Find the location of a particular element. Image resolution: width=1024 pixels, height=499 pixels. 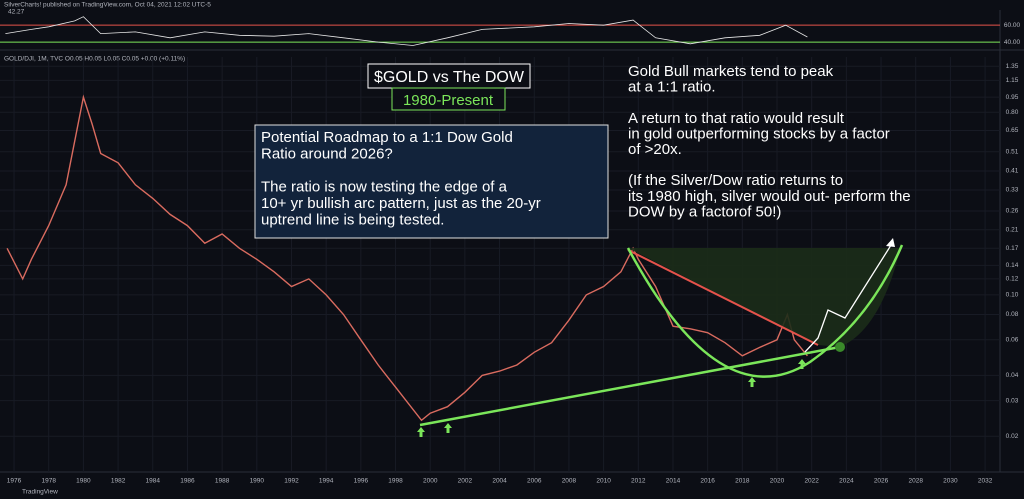

x-tick-label: 2002 is located at coordinates (465, 481).